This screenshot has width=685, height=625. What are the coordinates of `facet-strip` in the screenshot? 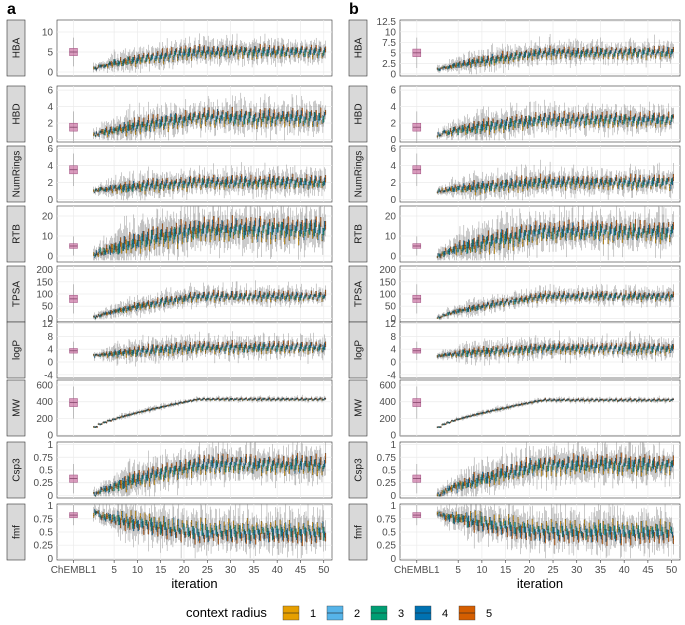 It's located at (16, 48).